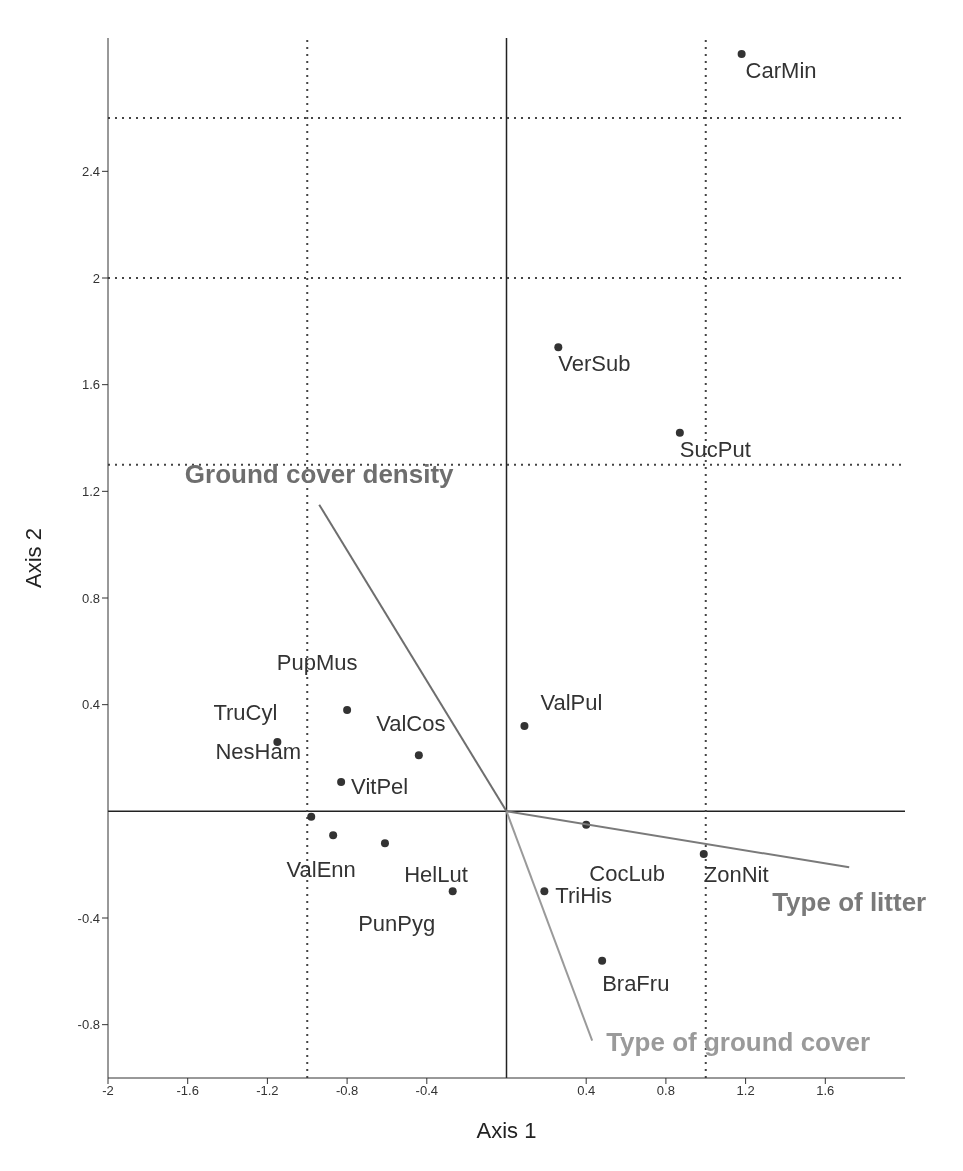 The height and width of the screenshot is (1171, 963). Describe the element at coordinates (90, 491) in the screenshot. I see `y-tick-label: 1.2` at that location.